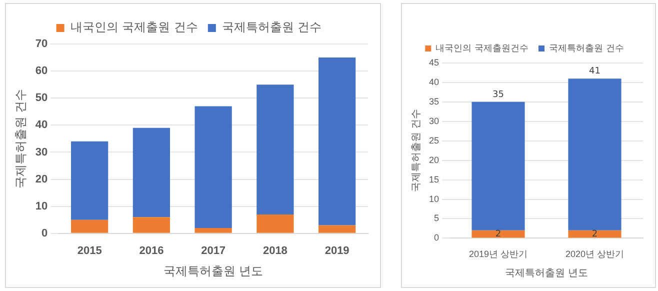 Image resolution: width=658 pixels, height=291 pixels. Describe the element at coordinates (498, 254) in the screenshot. I see `x-tick-label: 2019년 상반기` at that location.